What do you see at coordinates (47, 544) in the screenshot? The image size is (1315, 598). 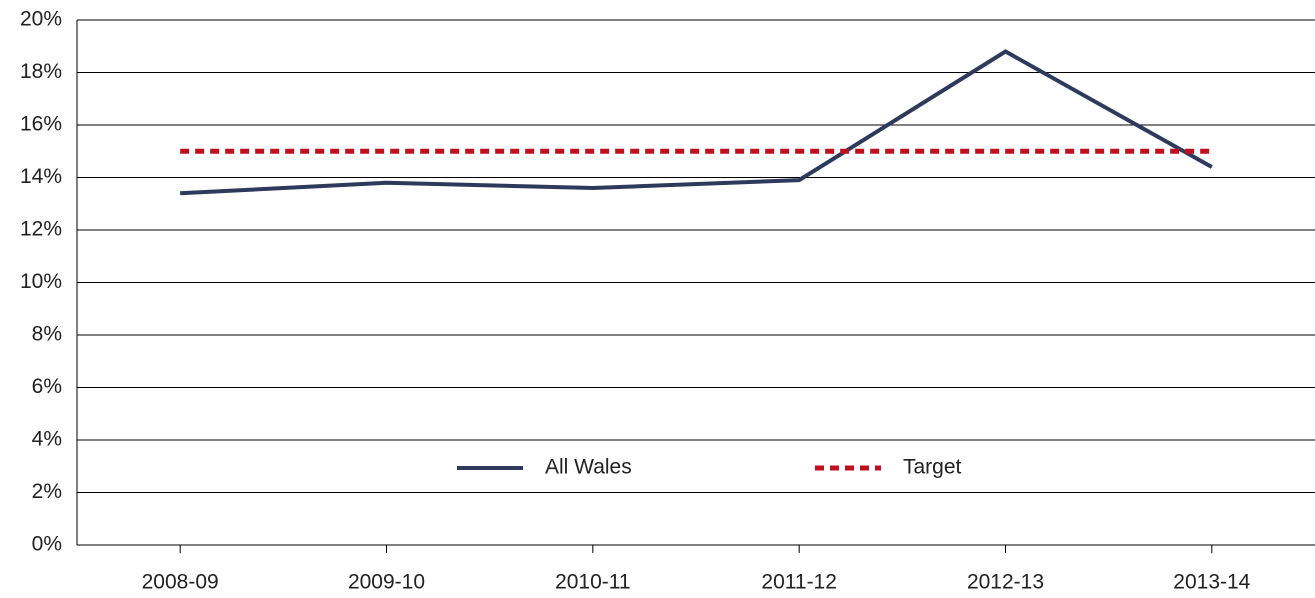 I see `y-tick-label: 0%` at bounding box center [47, 544].